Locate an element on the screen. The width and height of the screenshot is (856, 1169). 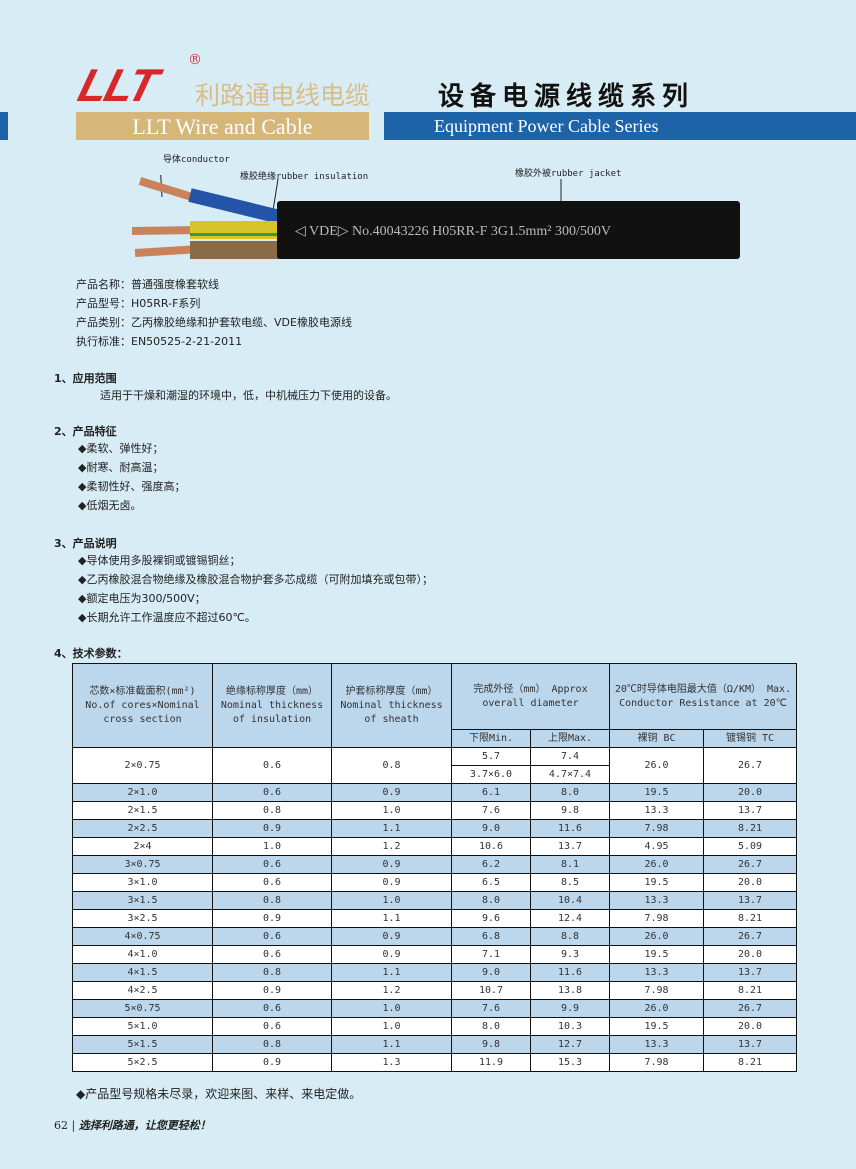
table-row: 4×1.0 0.6 0.9 7.1 9.3 19.5 20.0 is located at coordinates (434, 954).